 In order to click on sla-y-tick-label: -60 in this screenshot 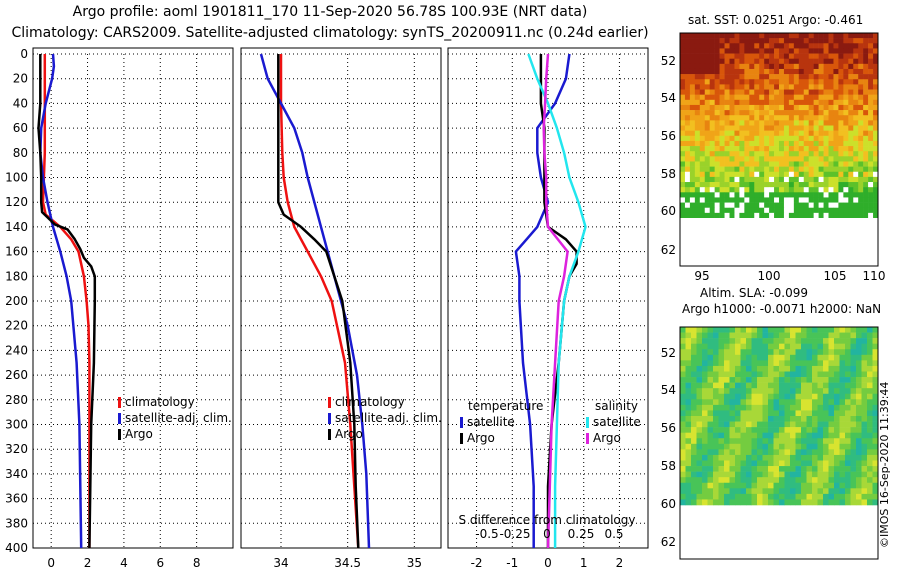, I will do `click(668, 504)`.